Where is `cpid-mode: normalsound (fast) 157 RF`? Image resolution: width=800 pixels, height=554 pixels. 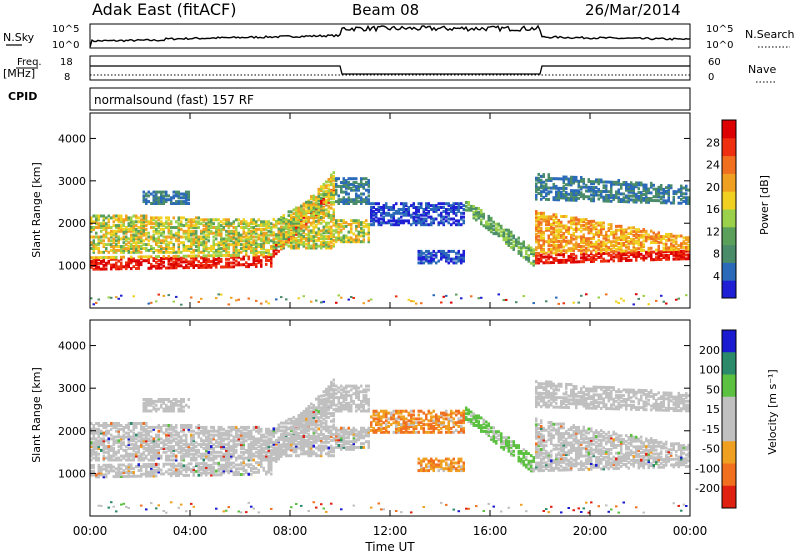 cpid-mode: normalsound (fast) 157 RF is located at coordinates (174, 100).